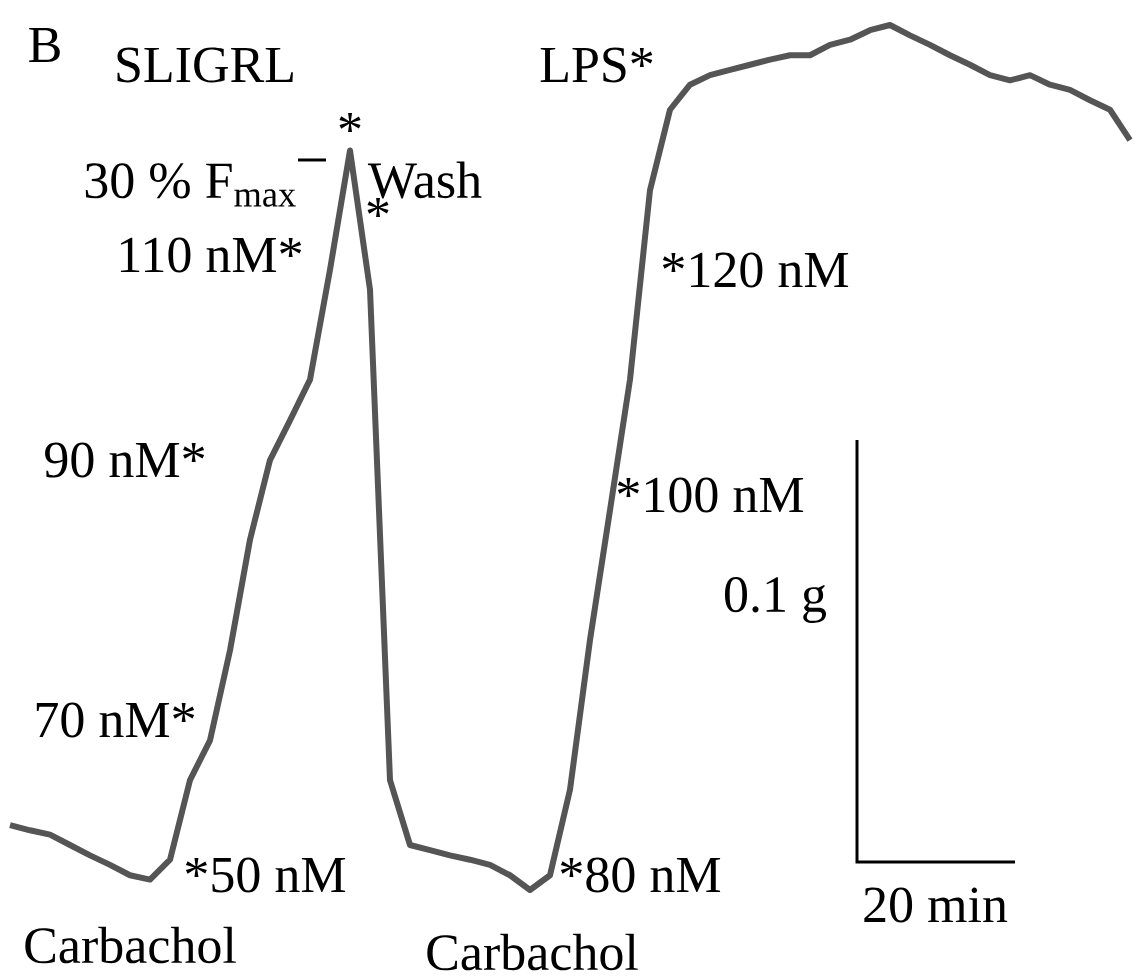 The height and width of the screenshot is (976, 1144). What do you see at coordinates (125, 460) in the screenshot?
I see `annotation: 90 nM*` at bounding box center [125, 460].